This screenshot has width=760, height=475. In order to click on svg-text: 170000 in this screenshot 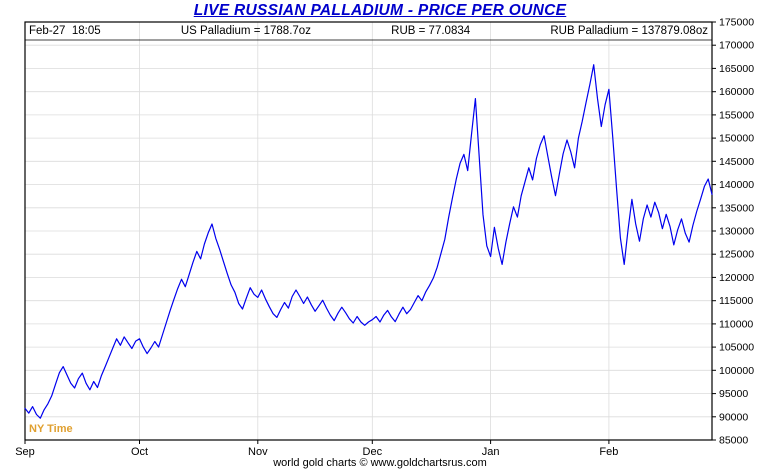, I will do `click(736, 46)`.